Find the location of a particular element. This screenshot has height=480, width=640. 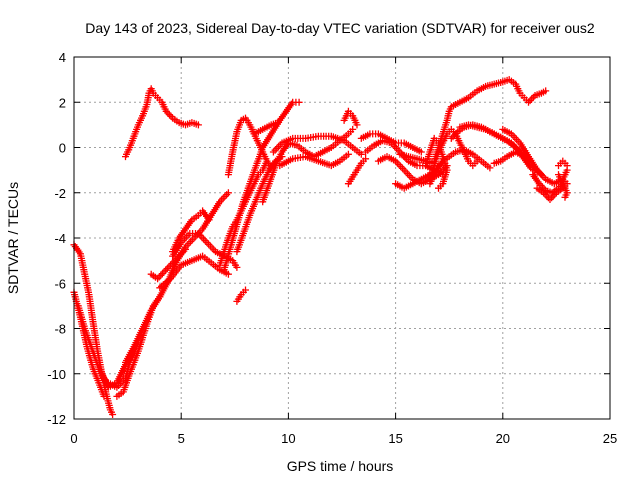

x-axis-label: GPS time / hours is located at coordinates (340, 466).